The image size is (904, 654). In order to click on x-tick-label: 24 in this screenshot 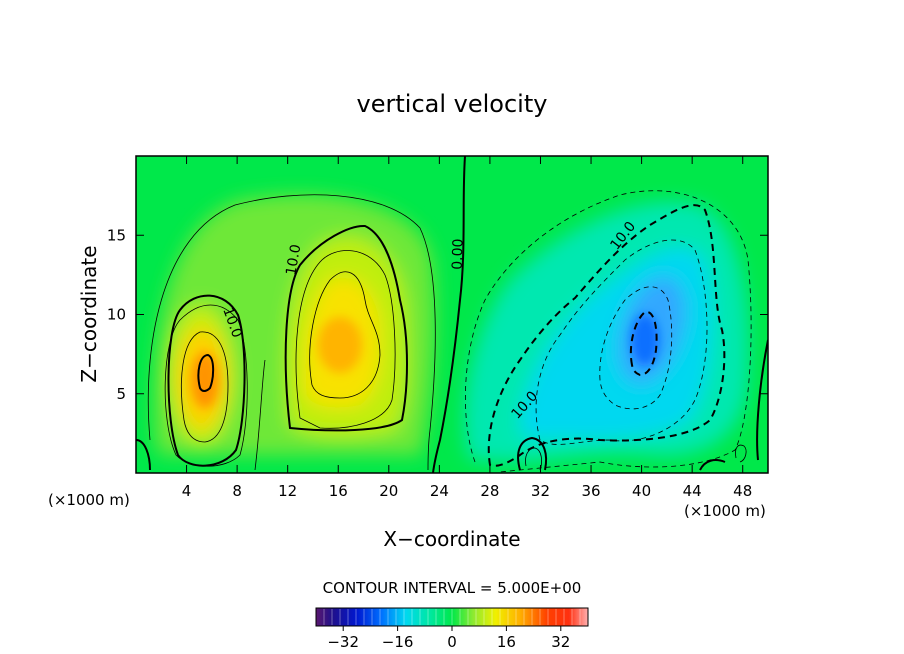, I will do `click(439, 491)`.